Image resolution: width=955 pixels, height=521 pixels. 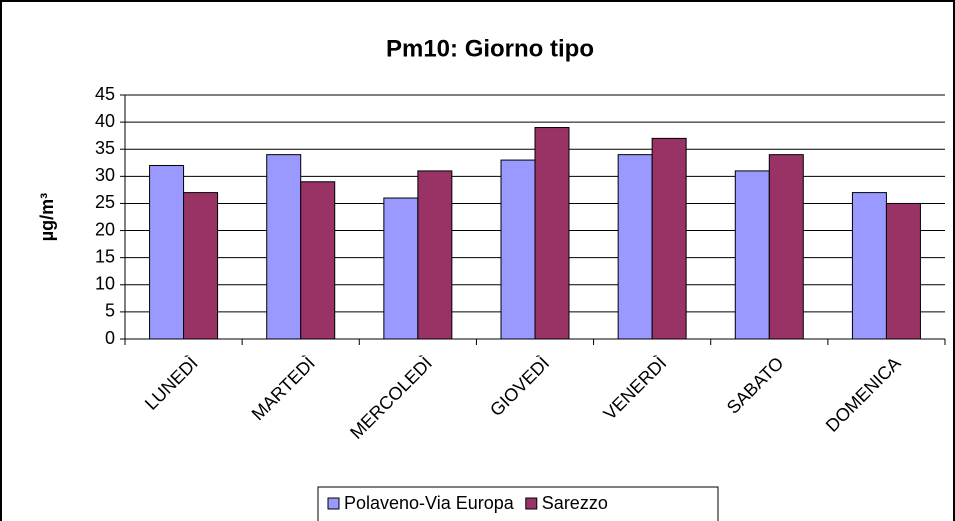 I want to click on y-tick-label: 0, so click(x=110, y=338).